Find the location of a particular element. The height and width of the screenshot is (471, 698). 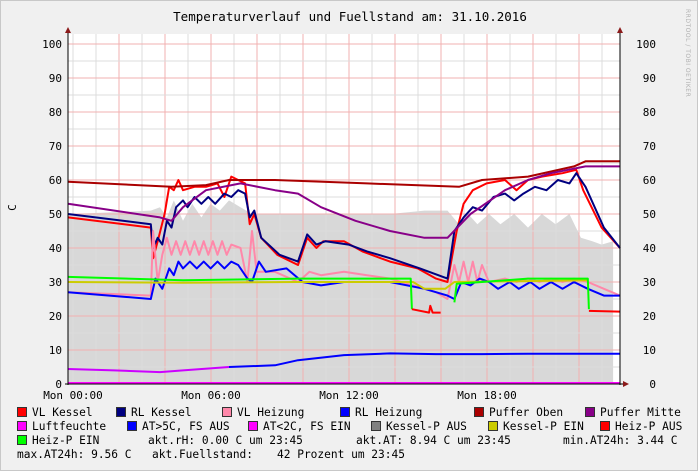

legend-item: VL Heizung is located at coordinates (263, 412).